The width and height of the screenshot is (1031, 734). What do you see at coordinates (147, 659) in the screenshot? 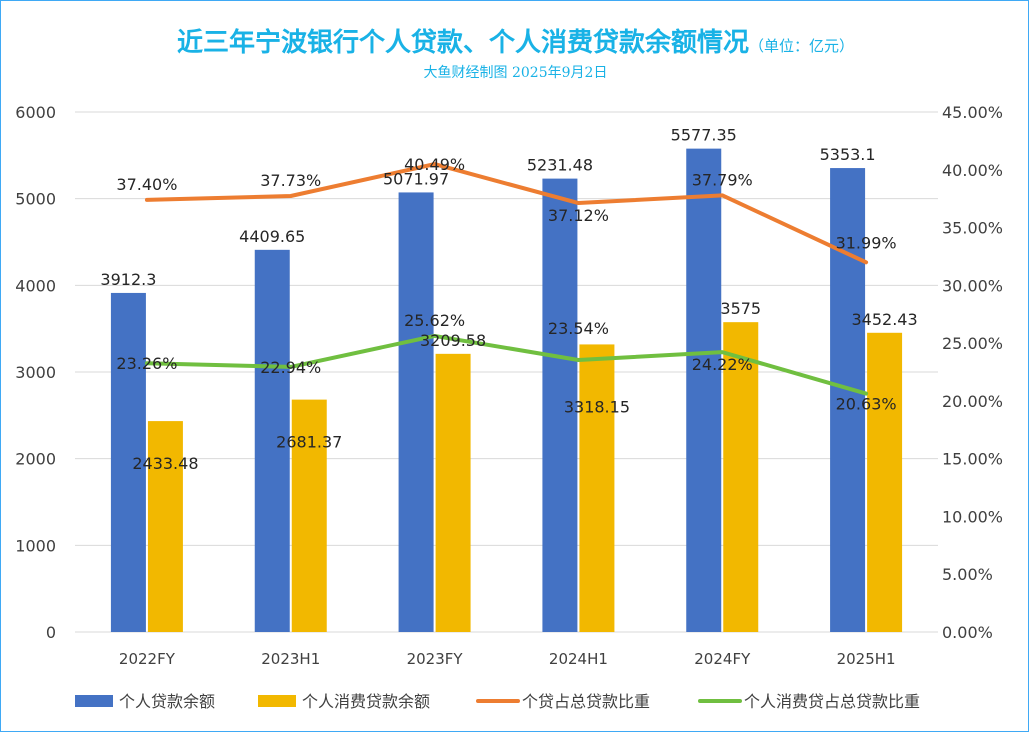
I see `x-tick-label: 2022FY` at bounding box center [147, 659].